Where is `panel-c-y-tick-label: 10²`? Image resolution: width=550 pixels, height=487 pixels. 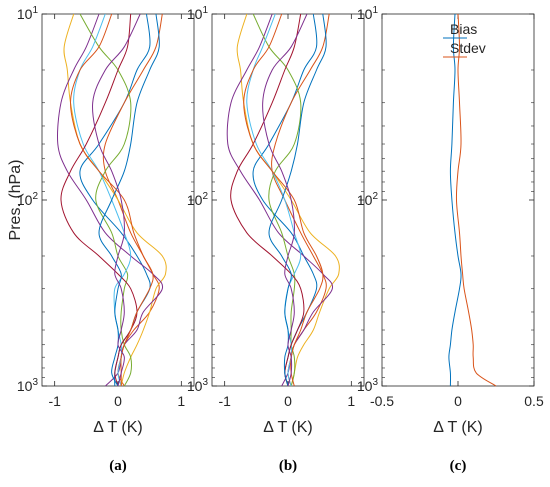
panel-c-y-tick-label: 10² is located at coordinates (368, 199).